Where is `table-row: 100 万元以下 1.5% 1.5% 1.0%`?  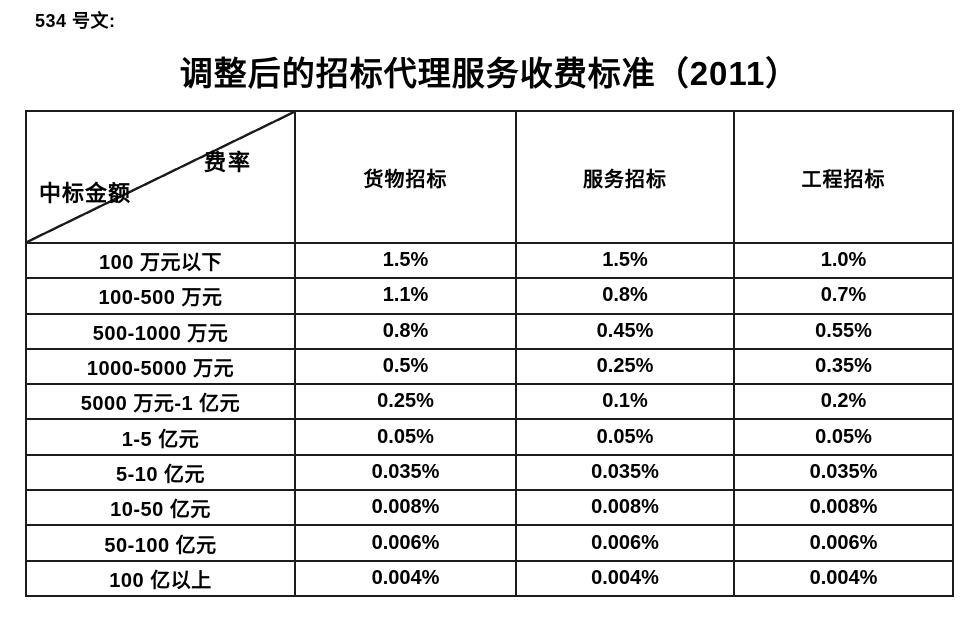 table-row: 100 万元以下 1.5% 1.5% 1.0% is located at coordinates (489, 260).